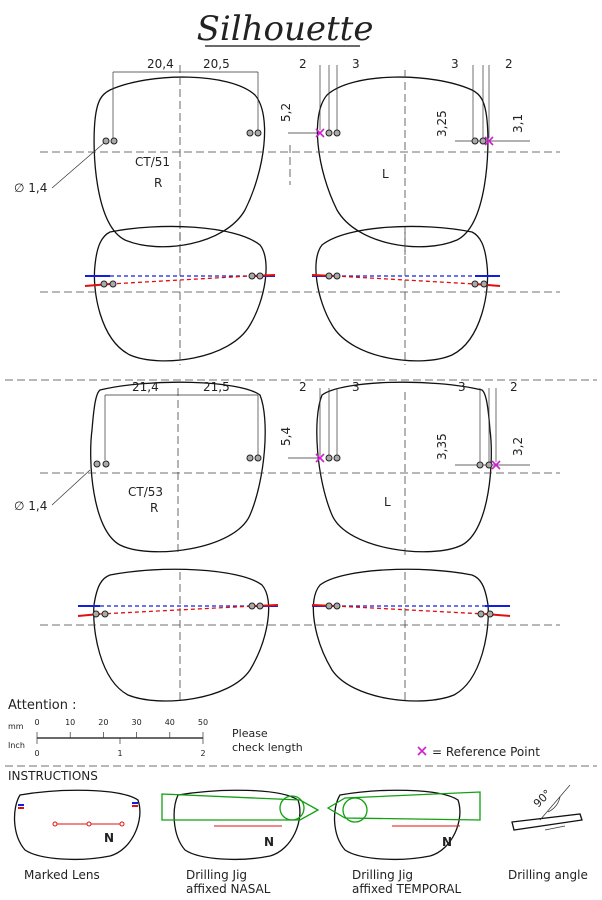 Image resolution: width=602 pixels, height=900 pixels. Describe the element at coordinates (103, 722) in the screenshot. I see `mm-label: 20` at that location.